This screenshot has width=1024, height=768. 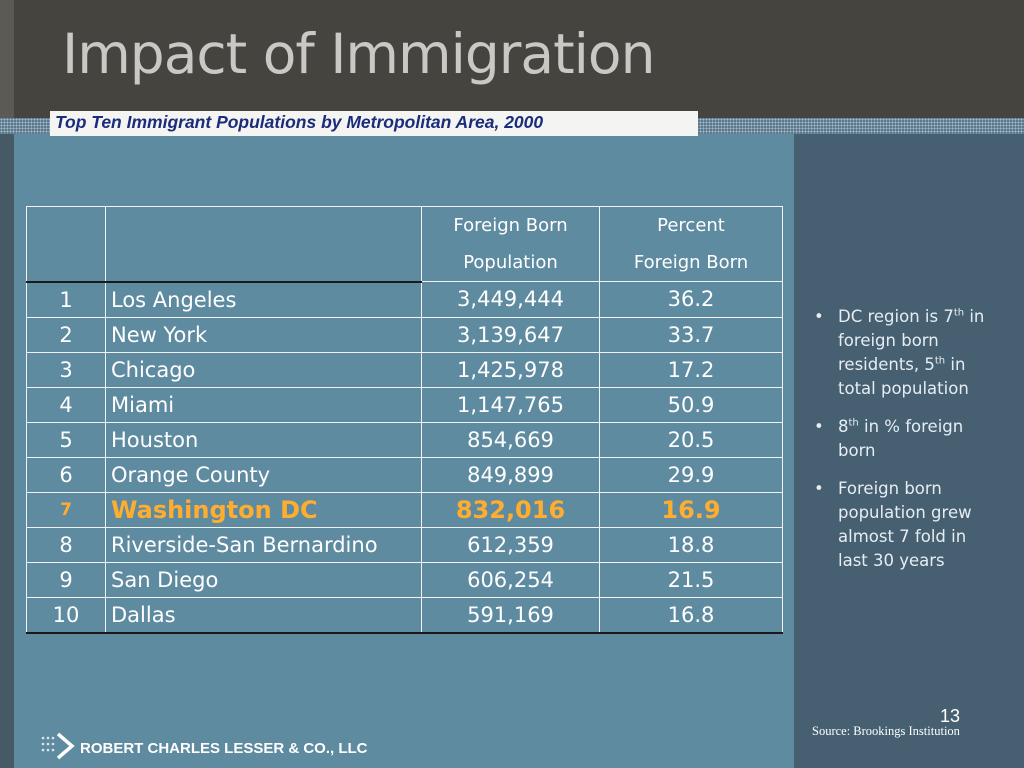 I want to click on rank-cell: 7, so click(x=66, y=509).